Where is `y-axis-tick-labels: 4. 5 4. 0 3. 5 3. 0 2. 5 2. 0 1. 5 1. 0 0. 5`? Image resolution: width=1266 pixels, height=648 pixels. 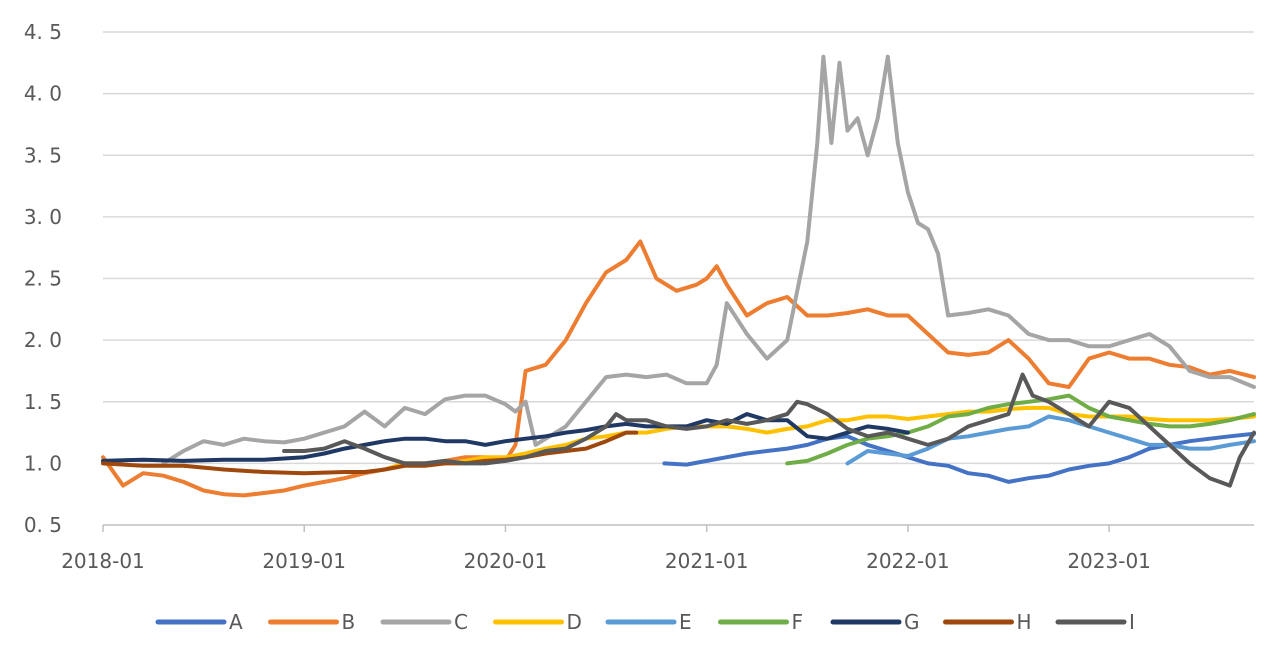 y-axis-tick-labels: 4. 5 4. 0 3. 5 3. 0 2. 5 2. 0 1. 5 1. 0 0. 5 is located at coordinates (43, 278).